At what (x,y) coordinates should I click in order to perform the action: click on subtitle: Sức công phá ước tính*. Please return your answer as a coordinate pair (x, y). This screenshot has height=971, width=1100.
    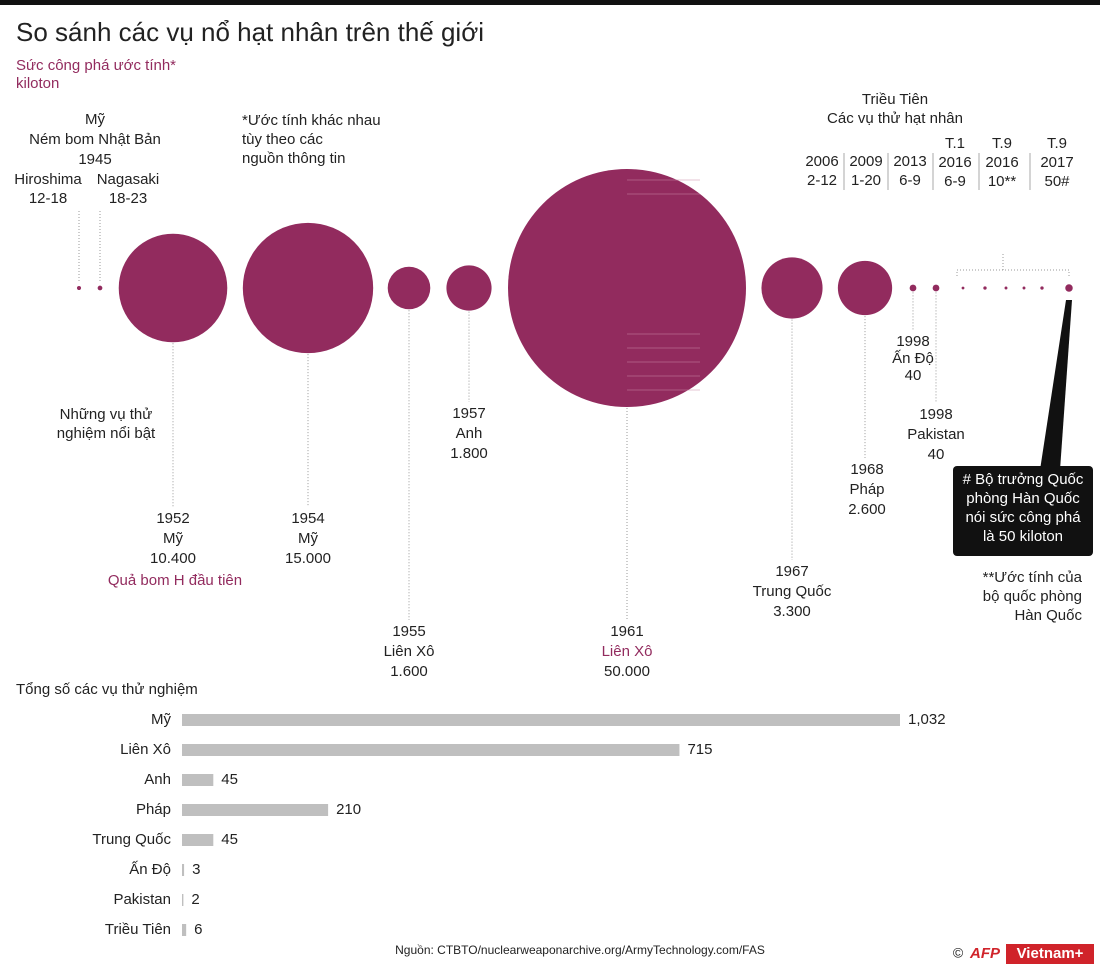
    Looking at the image, I should click on (96, 65).